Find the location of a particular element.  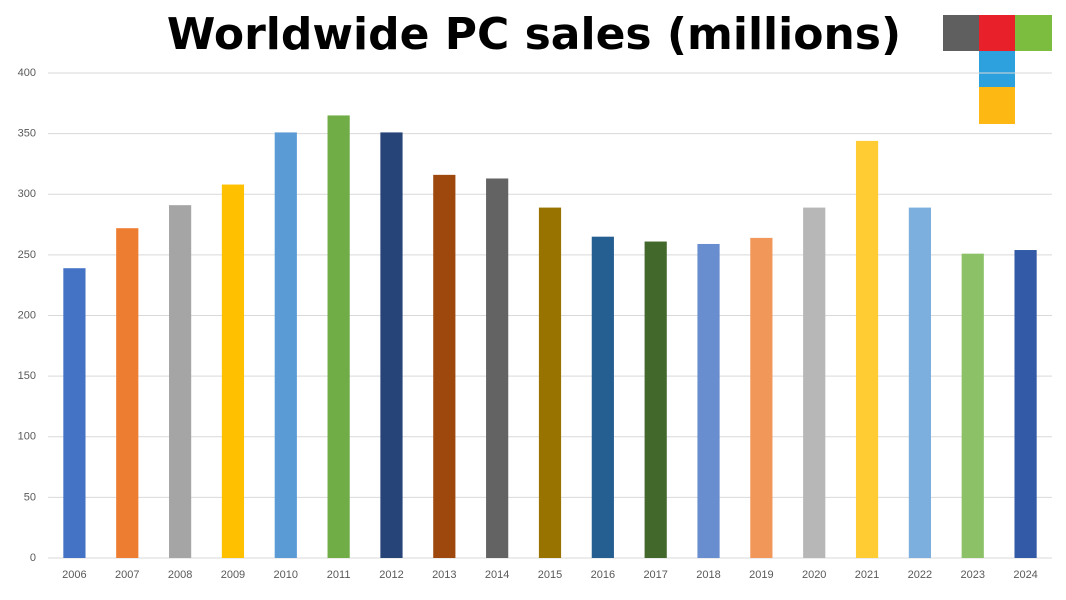

x-tick-label: 2016 is located at coordinates (603, 575).